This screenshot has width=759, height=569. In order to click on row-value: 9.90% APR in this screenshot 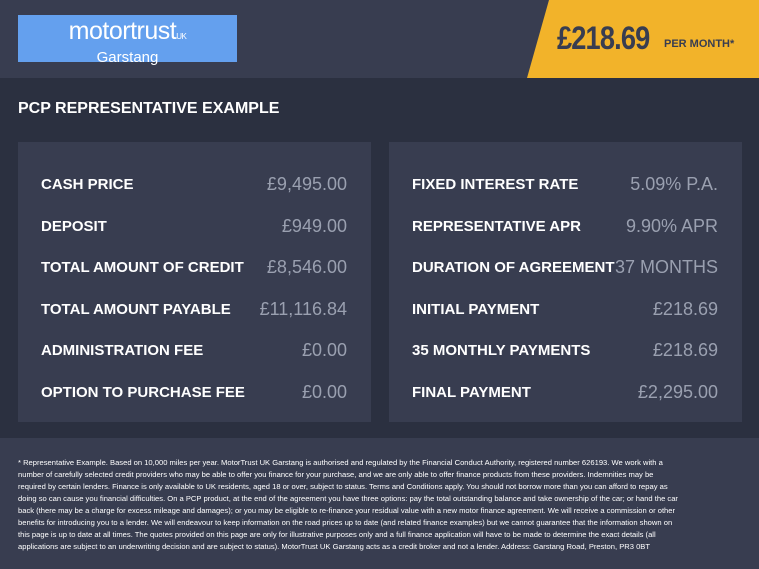, I will do `click(671, 225)`.